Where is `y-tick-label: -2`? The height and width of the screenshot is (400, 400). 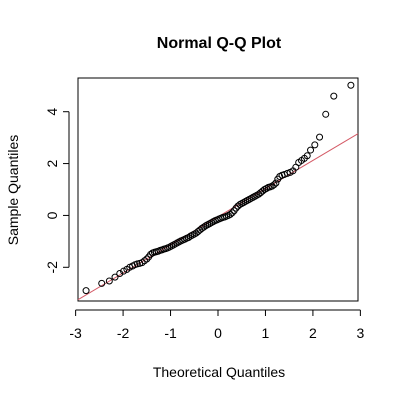
y-tick-label: -2 is located at coordinates (52, 267).